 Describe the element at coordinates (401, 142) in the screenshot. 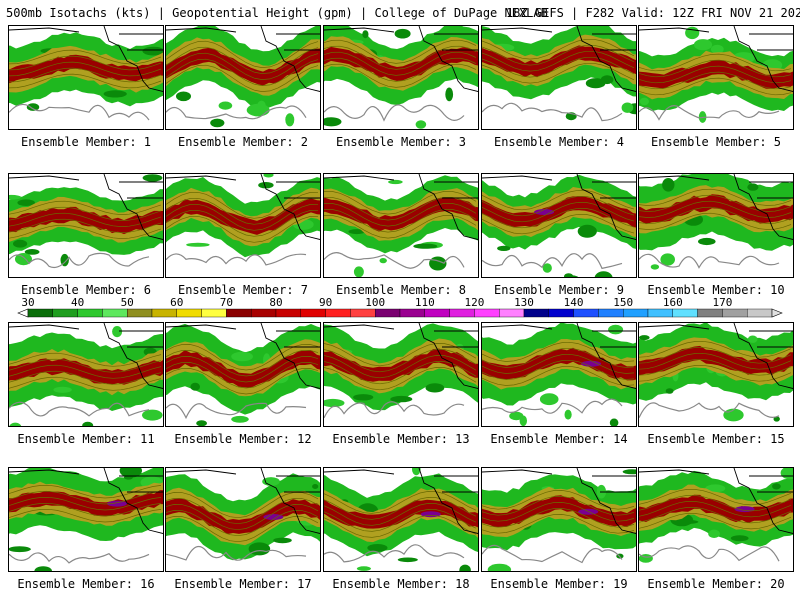

I see `ensemble-member-label: Ensemble Member: 3` at that location.